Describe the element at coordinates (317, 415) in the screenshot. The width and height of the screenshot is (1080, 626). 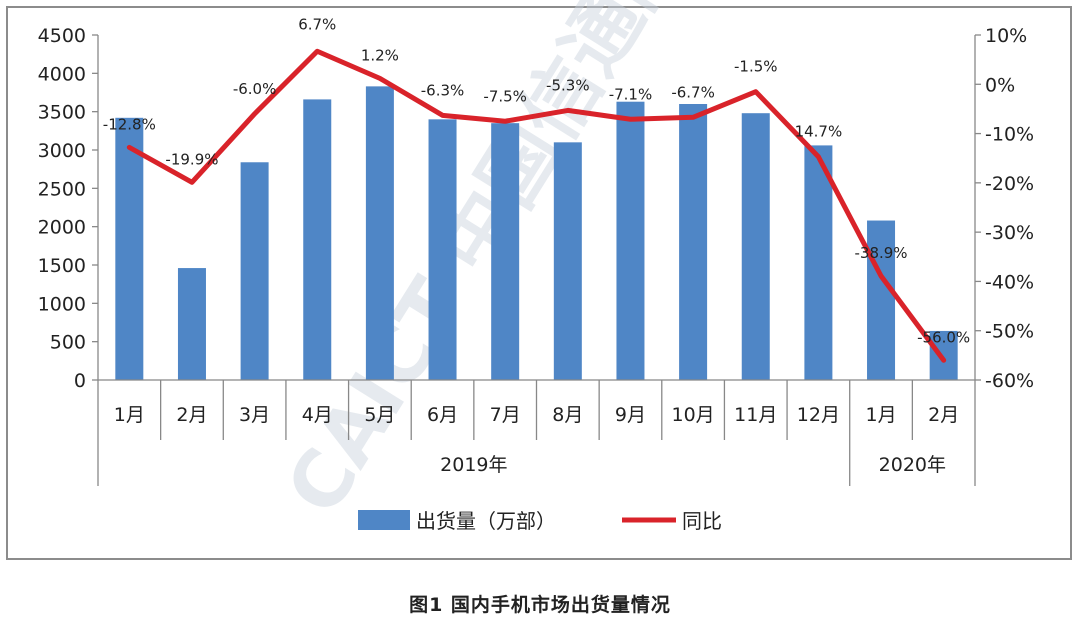
I see `x-tick-label: 4月` at that location.